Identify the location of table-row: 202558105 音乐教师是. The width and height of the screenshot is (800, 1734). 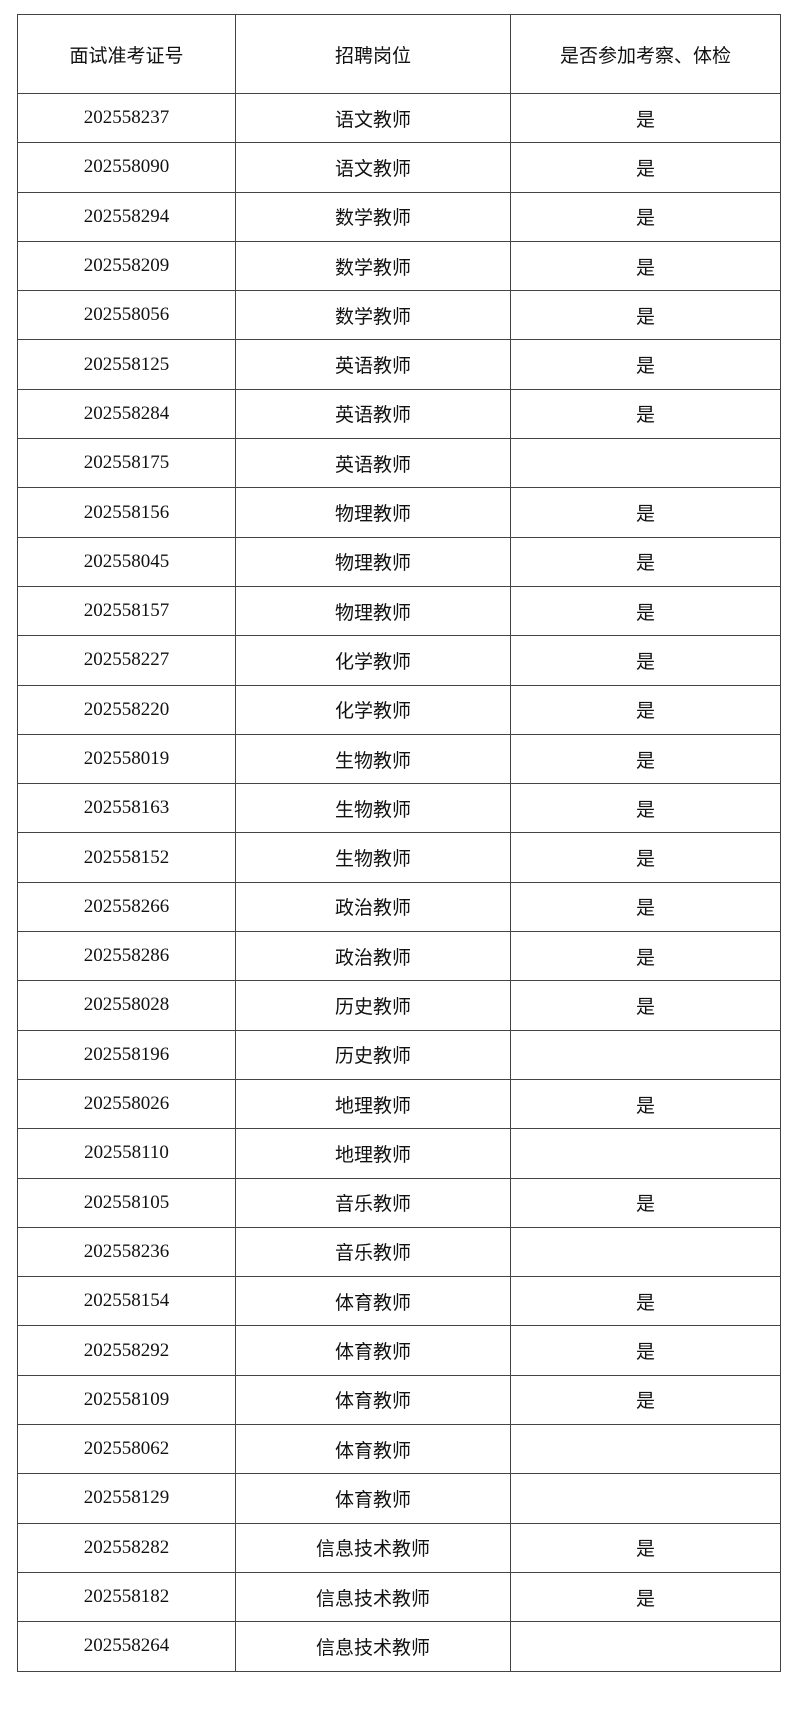
(399, 1202).